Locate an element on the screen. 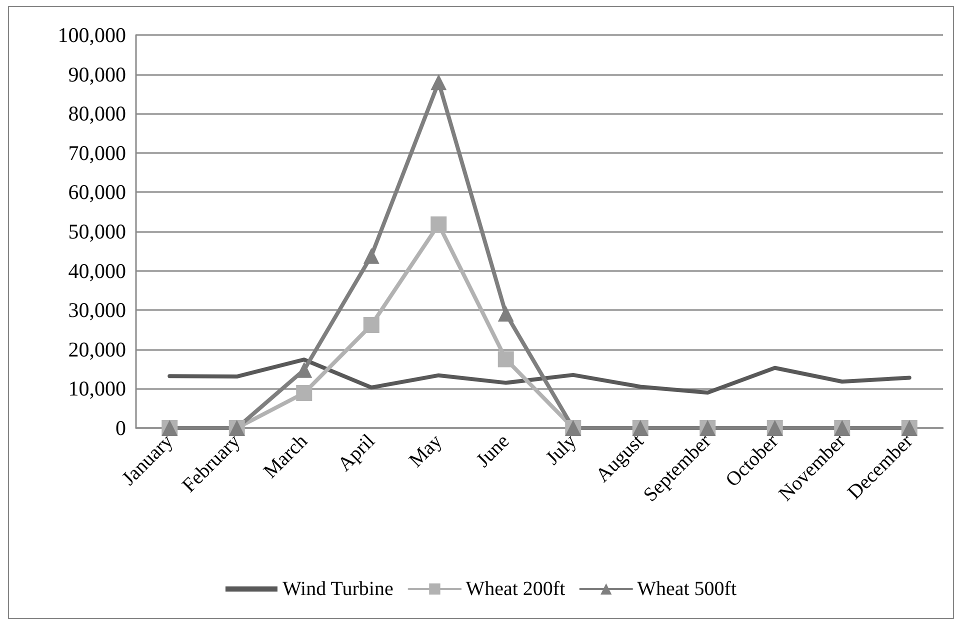 This screenshot has width=963, height=626. legend-label: Wind Turbine is located at coordinates (338, 589).